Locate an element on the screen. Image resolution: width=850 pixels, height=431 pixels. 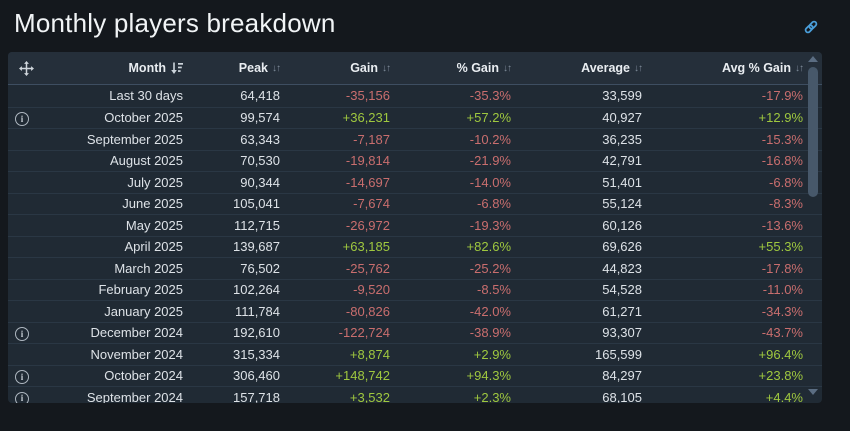
cell-month: October 2024 is located at coordinates (143, 376).